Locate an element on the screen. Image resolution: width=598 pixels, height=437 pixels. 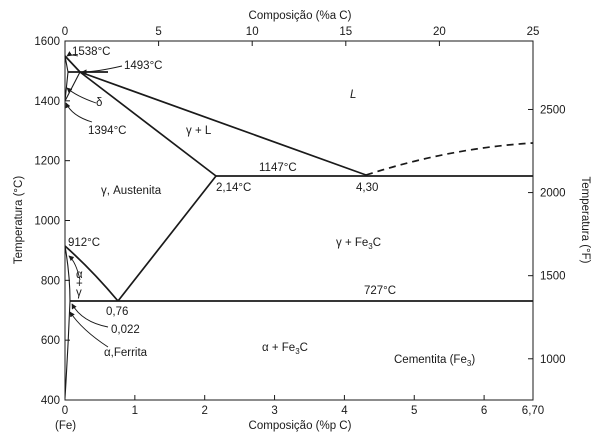
label-076: 0,76 is located at coordinates (117, 312).